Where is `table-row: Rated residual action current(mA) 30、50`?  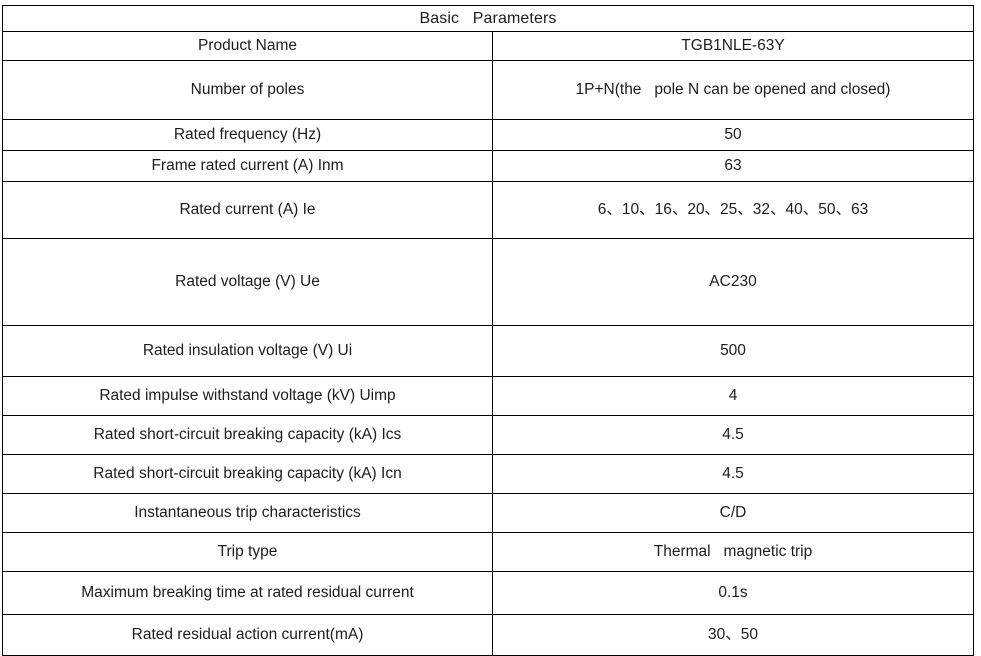 table-row: Rated residual action current(mA) 30、50 is located at coordinates (488, 635).